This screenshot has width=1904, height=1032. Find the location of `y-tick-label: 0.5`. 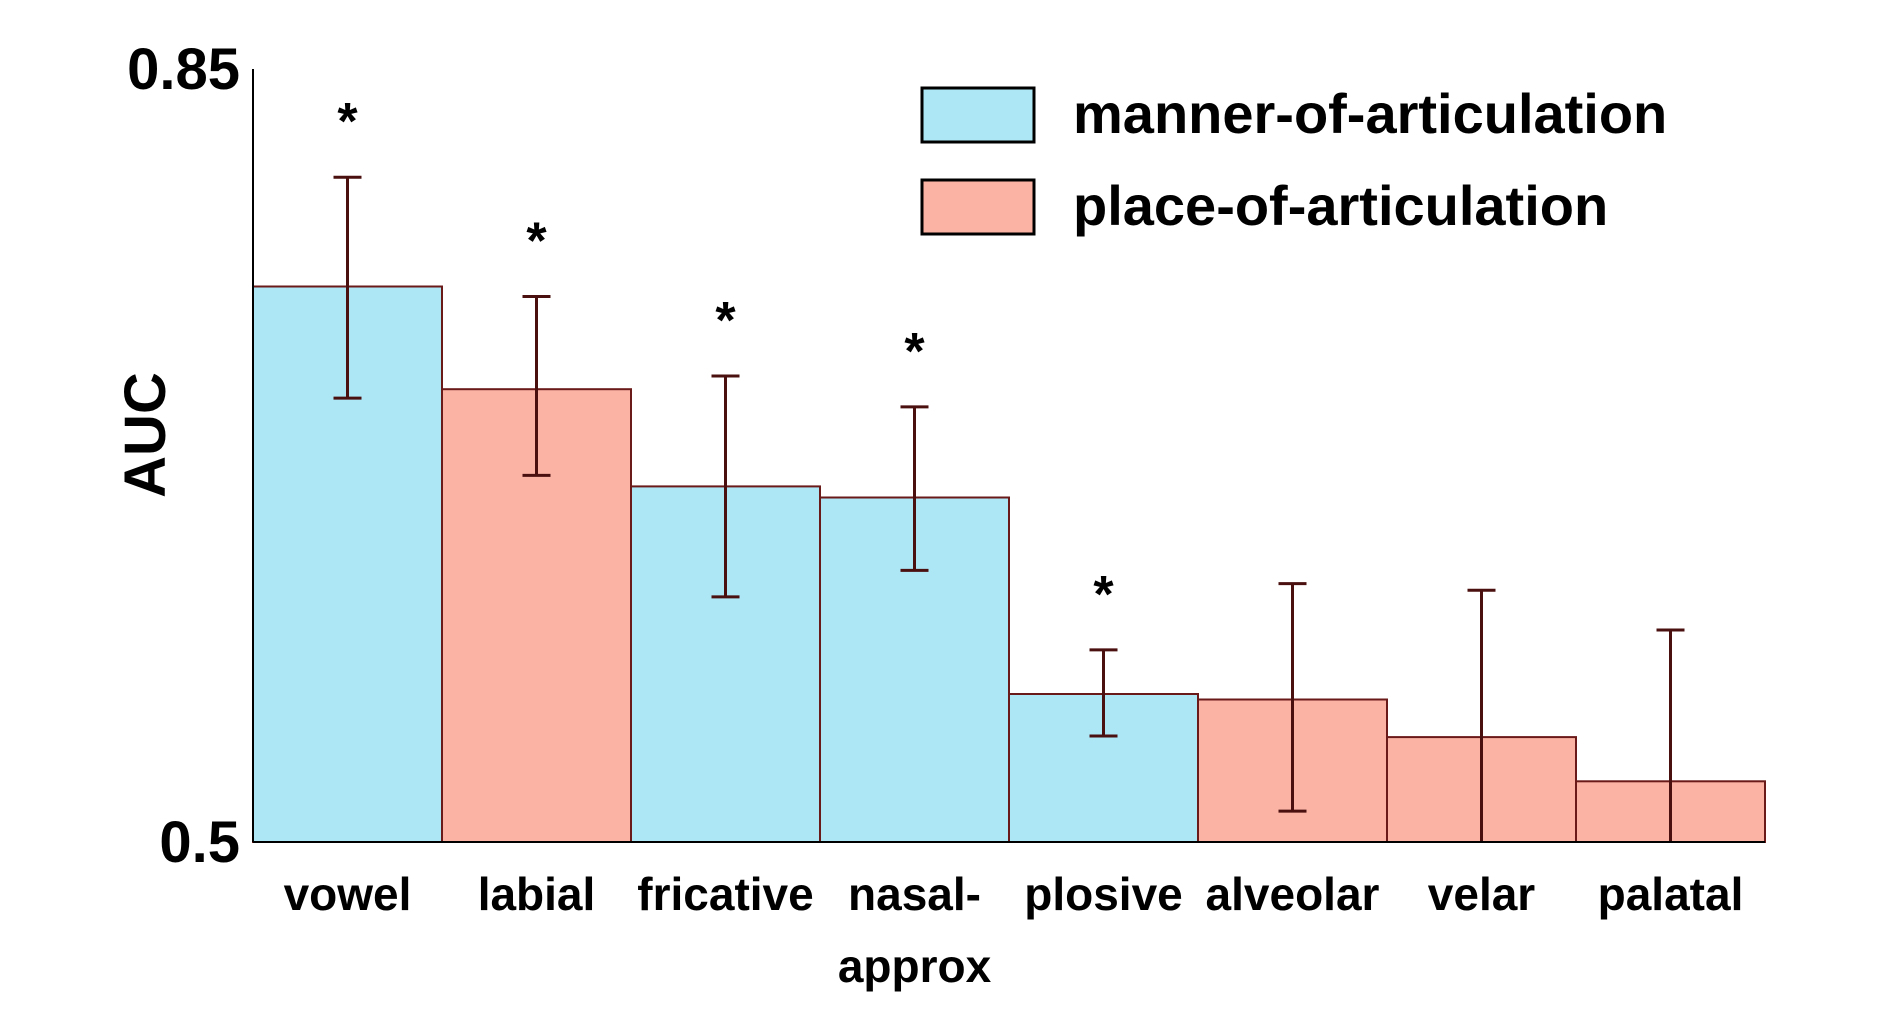

y-tick-label: 0.5 is located at coordinates (199, 842).